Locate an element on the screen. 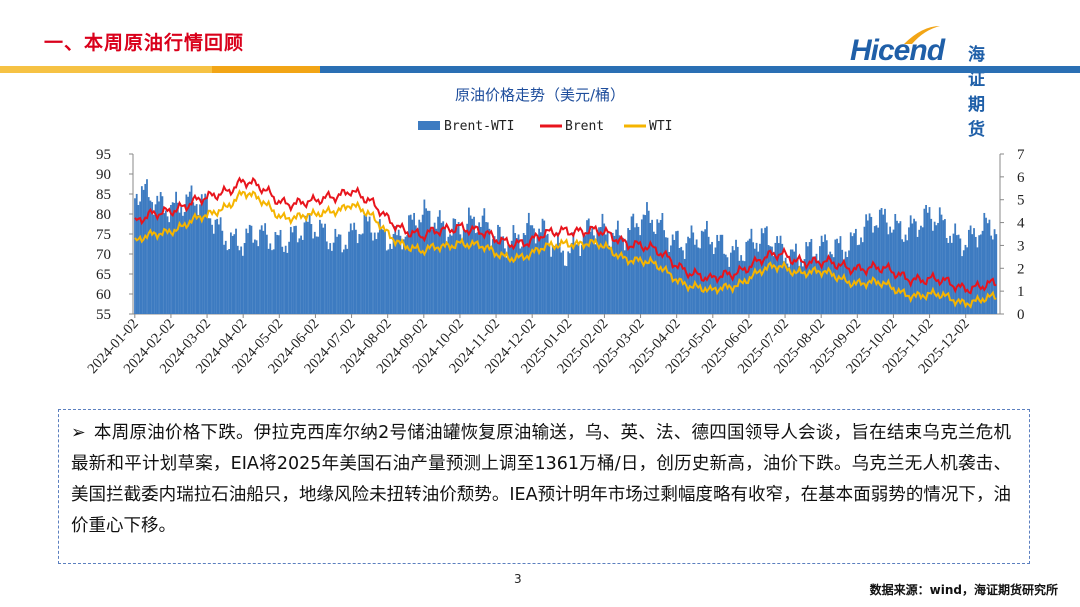 The image size is (1080, 607). logo-text: Hicend is located at coordinates (897, 50).